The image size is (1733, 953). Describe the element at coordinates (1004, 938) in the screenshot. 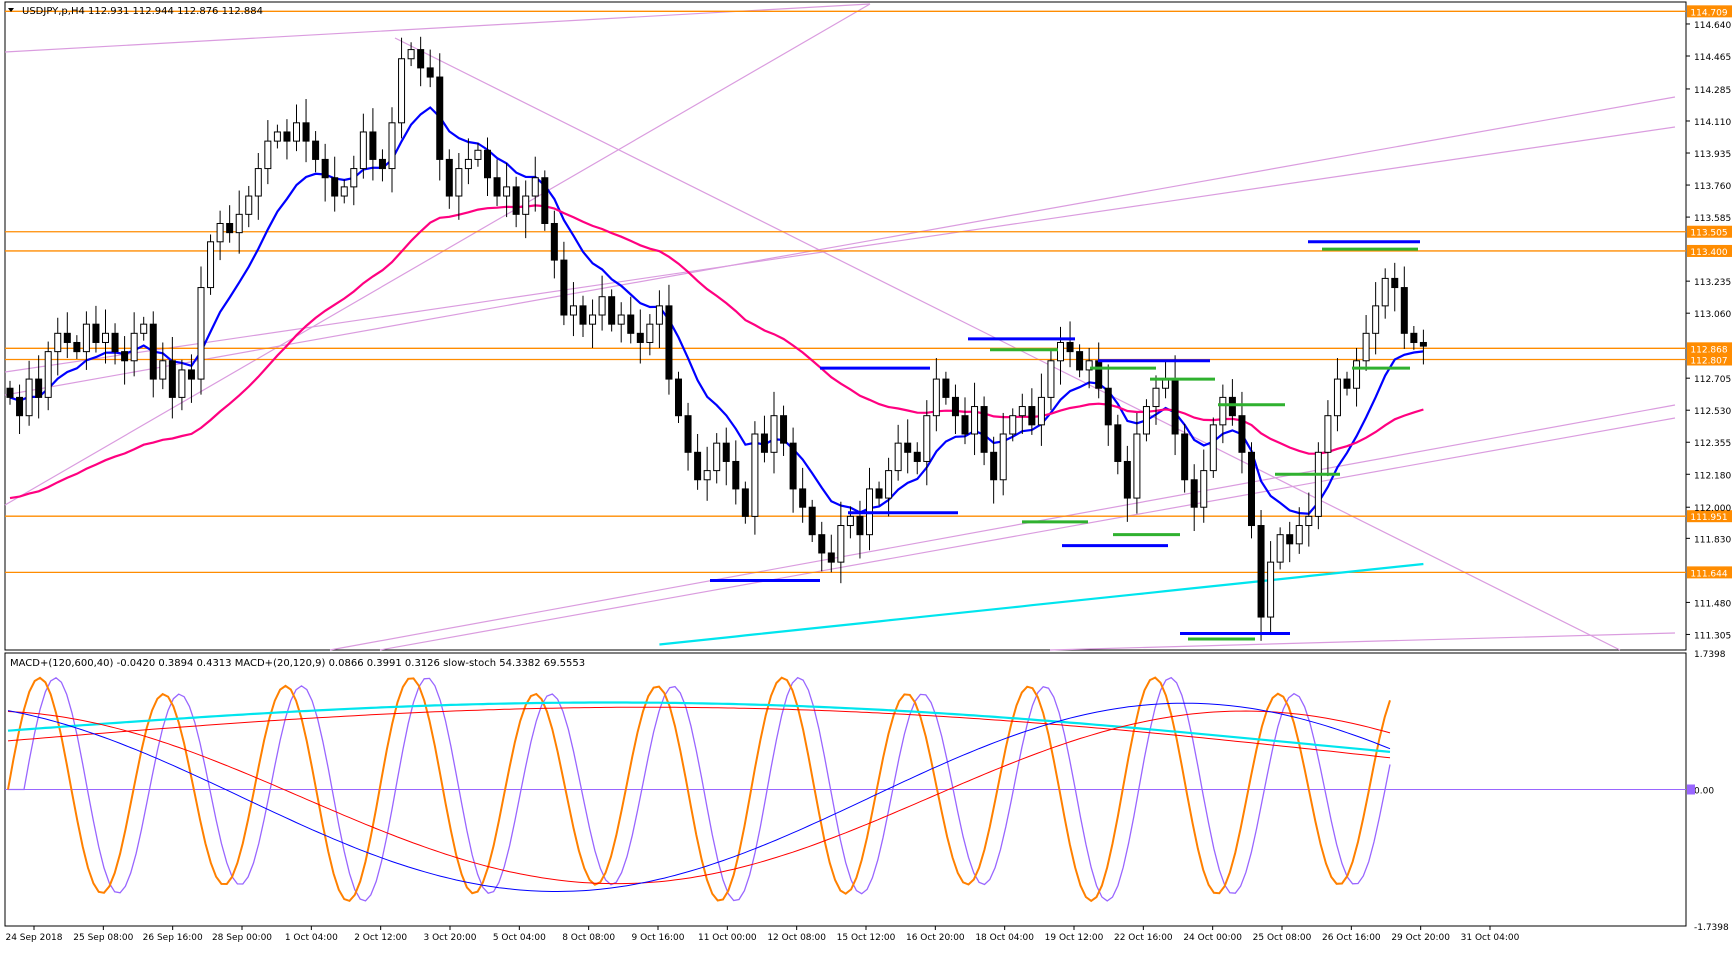

I see `time-tick-label: 18 Oct 04:00` at that location.